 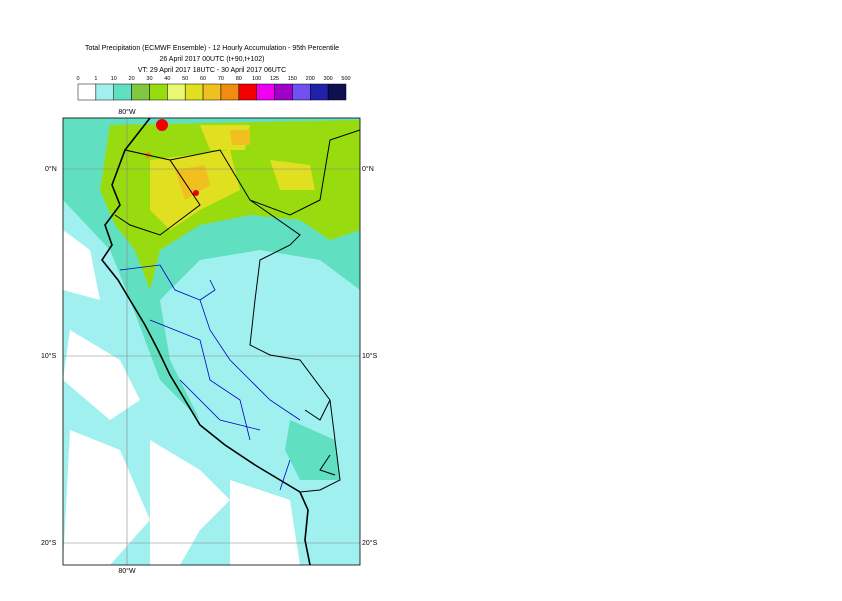 I want to click on legend: 0 1 10 20 30 40 50 60 70 80 100 125 150 200 300 500, so click(x=213, y=88).